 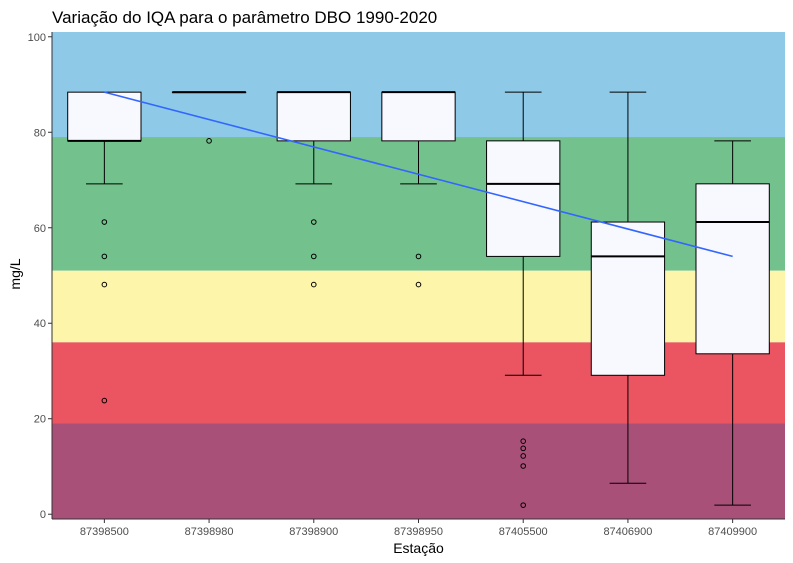 I want to click on y-tick-label-80: 80, so click(x=40, y=133).